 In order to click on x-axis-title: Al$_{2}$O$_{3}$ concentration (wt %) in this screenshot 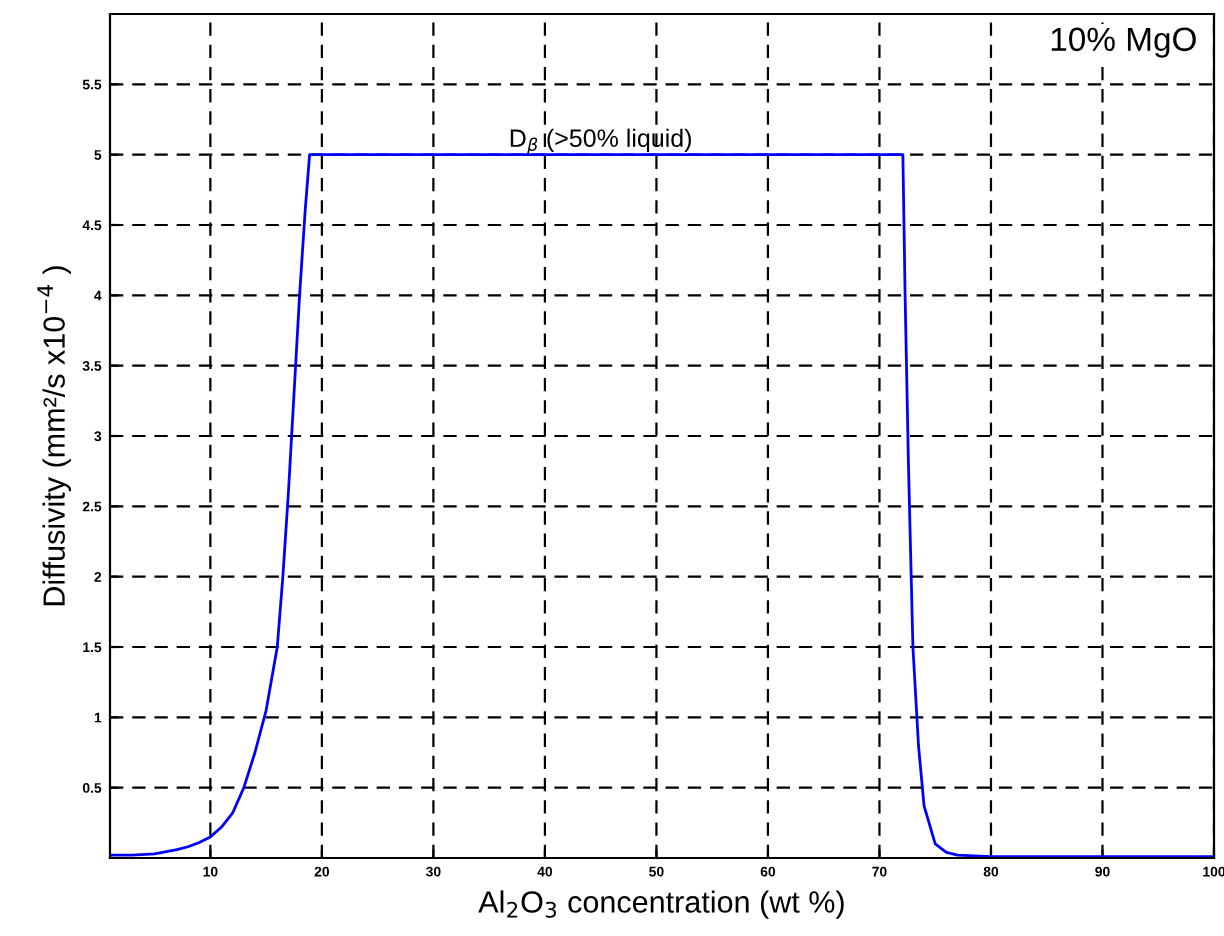, I will do `click(661, 904)`.